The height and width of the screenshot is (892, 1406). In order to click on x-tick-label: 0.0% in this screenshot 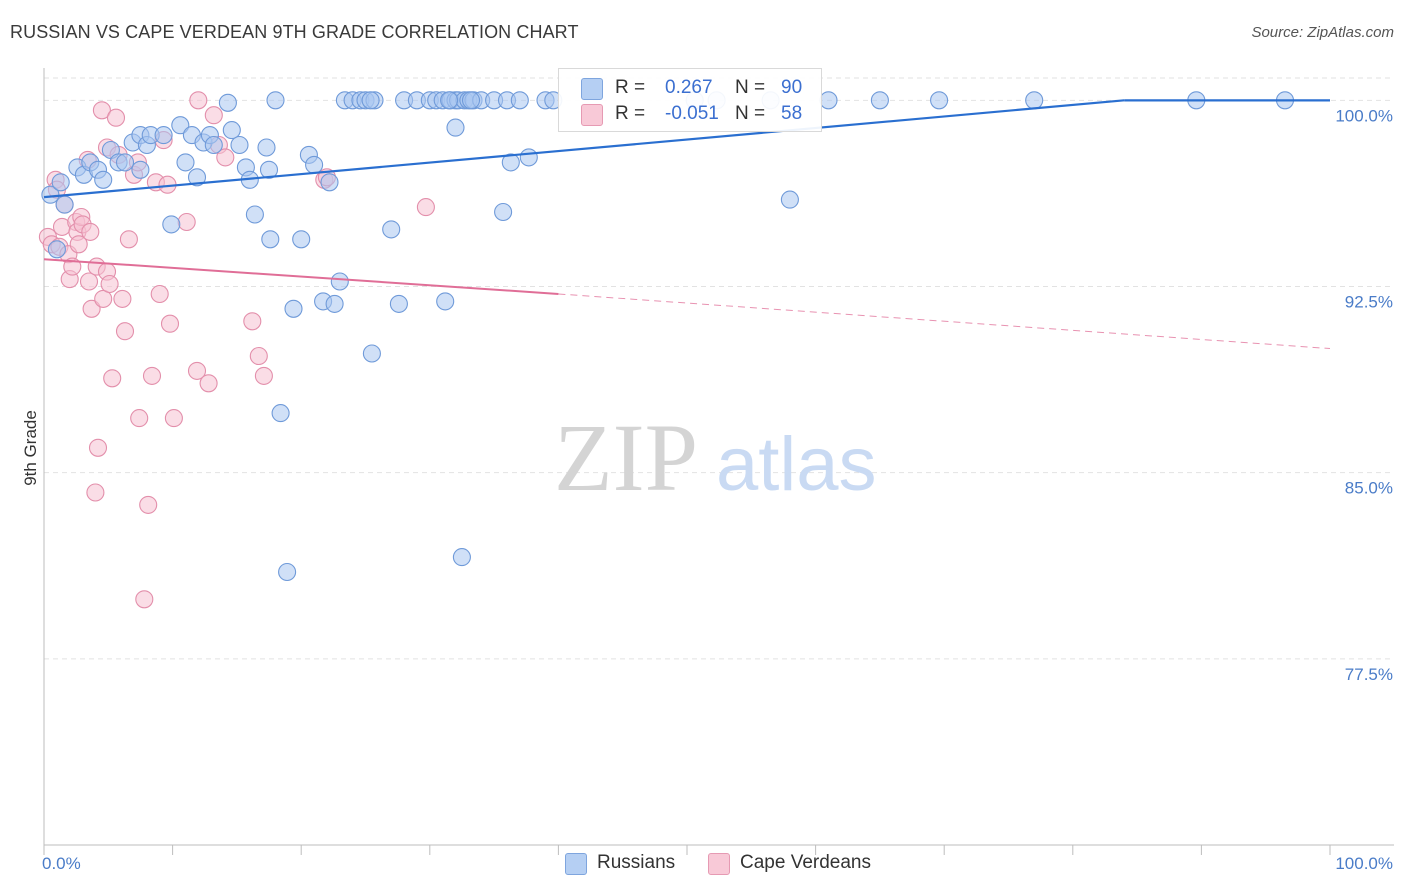, I will do `click(61, 863)`.